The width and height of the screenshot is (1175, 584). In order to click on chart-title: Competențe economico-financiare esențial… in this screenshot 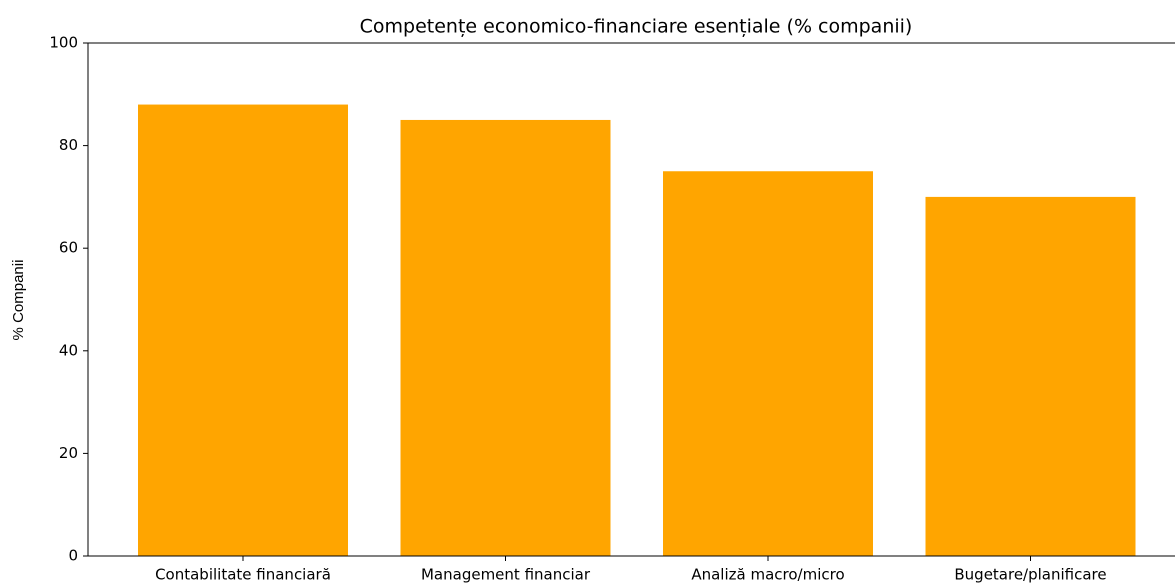, I will do `click(636, 27)`.